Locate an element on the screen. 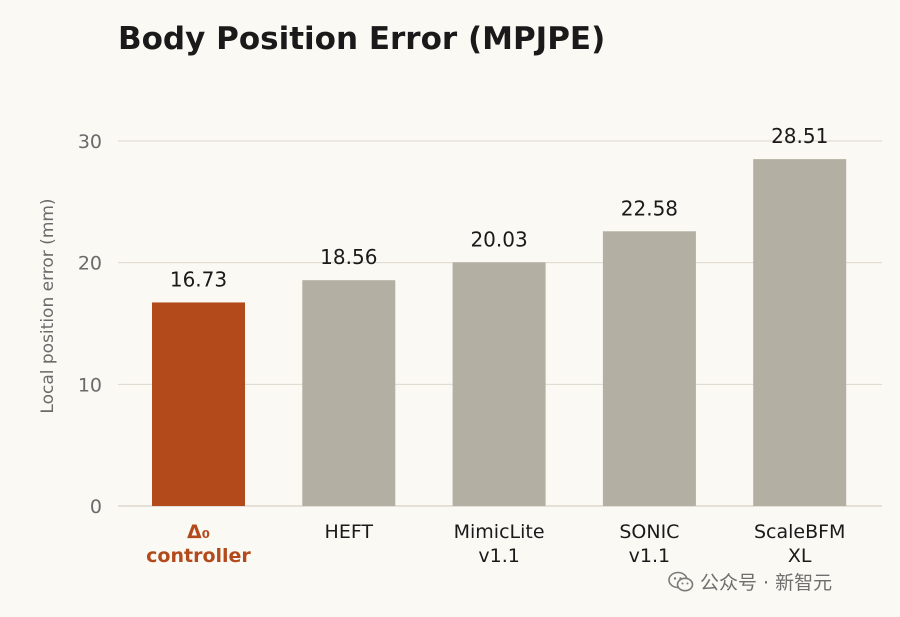  watermark: 公众号 · 新智元 is located at coordinates (750, 581).